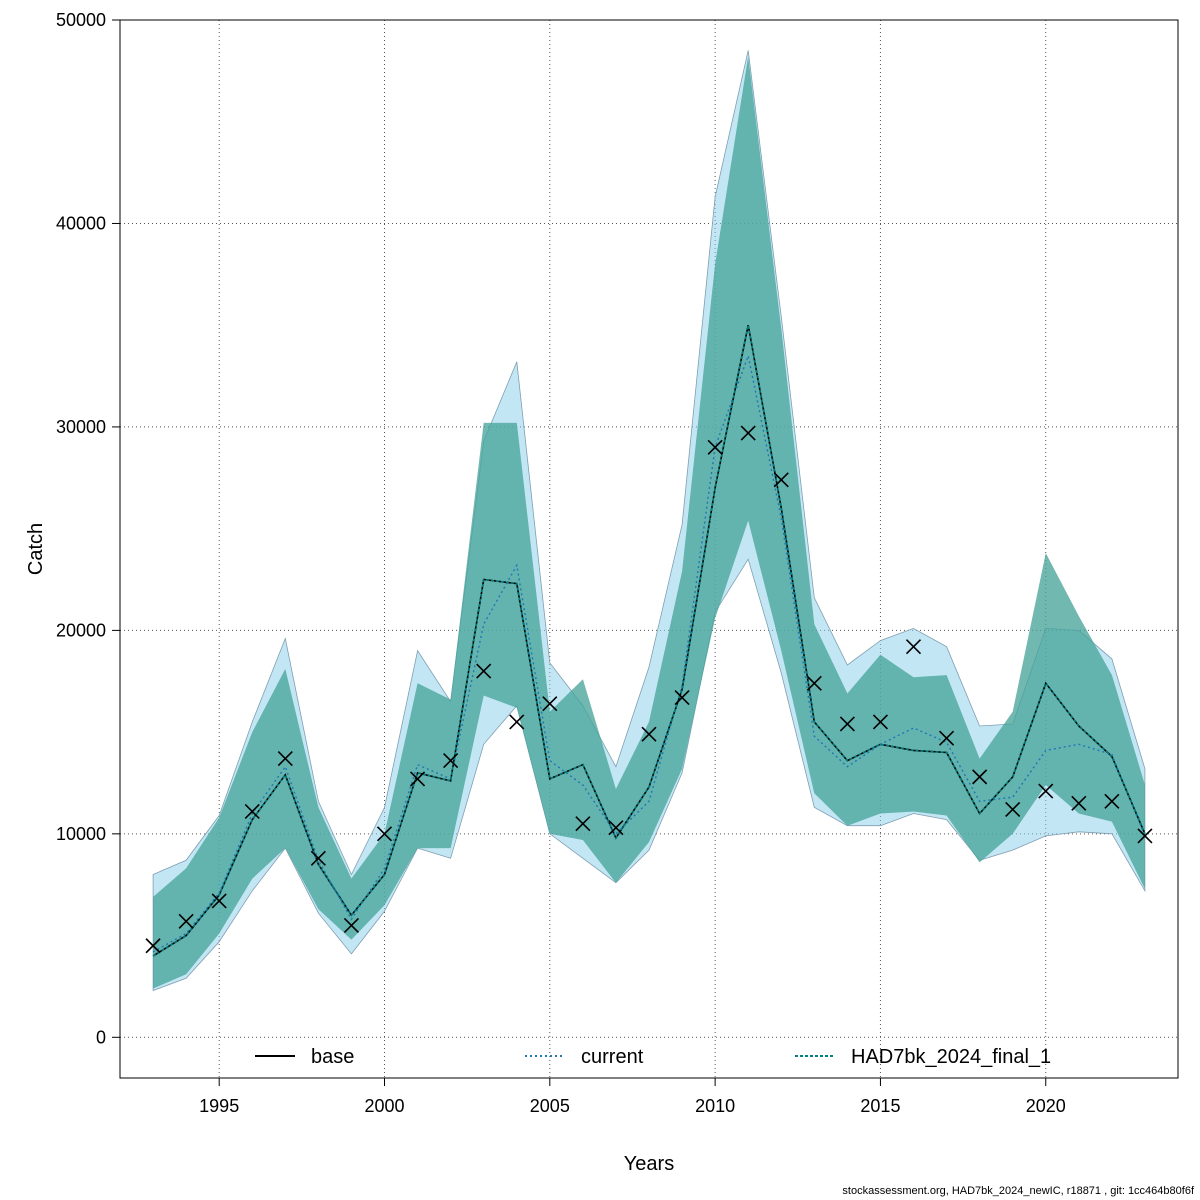  Describe the element at coordinates (81, 630) in the screenshot. I see `y-tick-label: 20000` at that location.